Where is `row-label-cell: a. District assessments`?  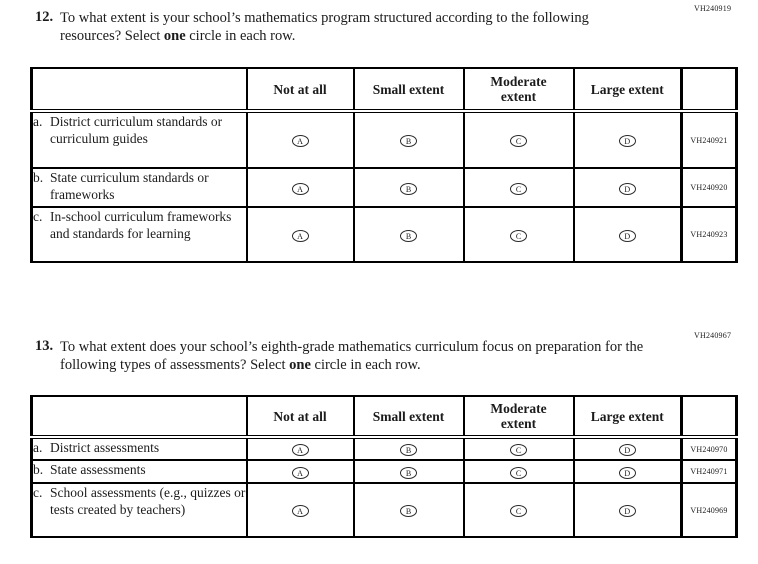 row-label-cell: a. District assessments is located at coordinates (139, 448).